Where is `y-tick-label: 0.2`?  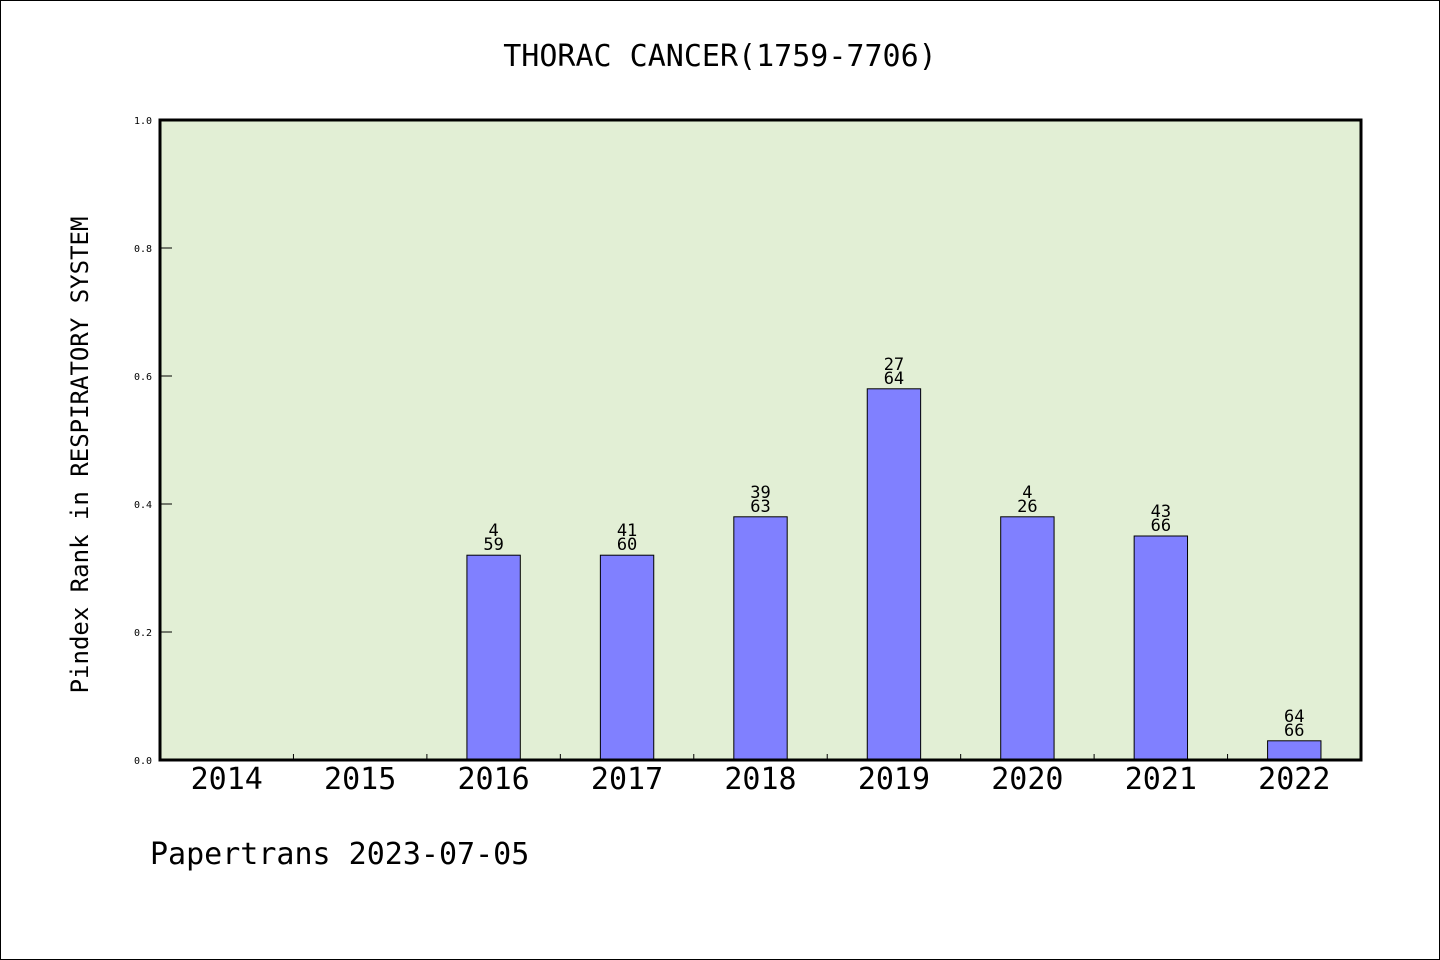 y-tick-label: 0.2 is located at coordinates (143, 633).